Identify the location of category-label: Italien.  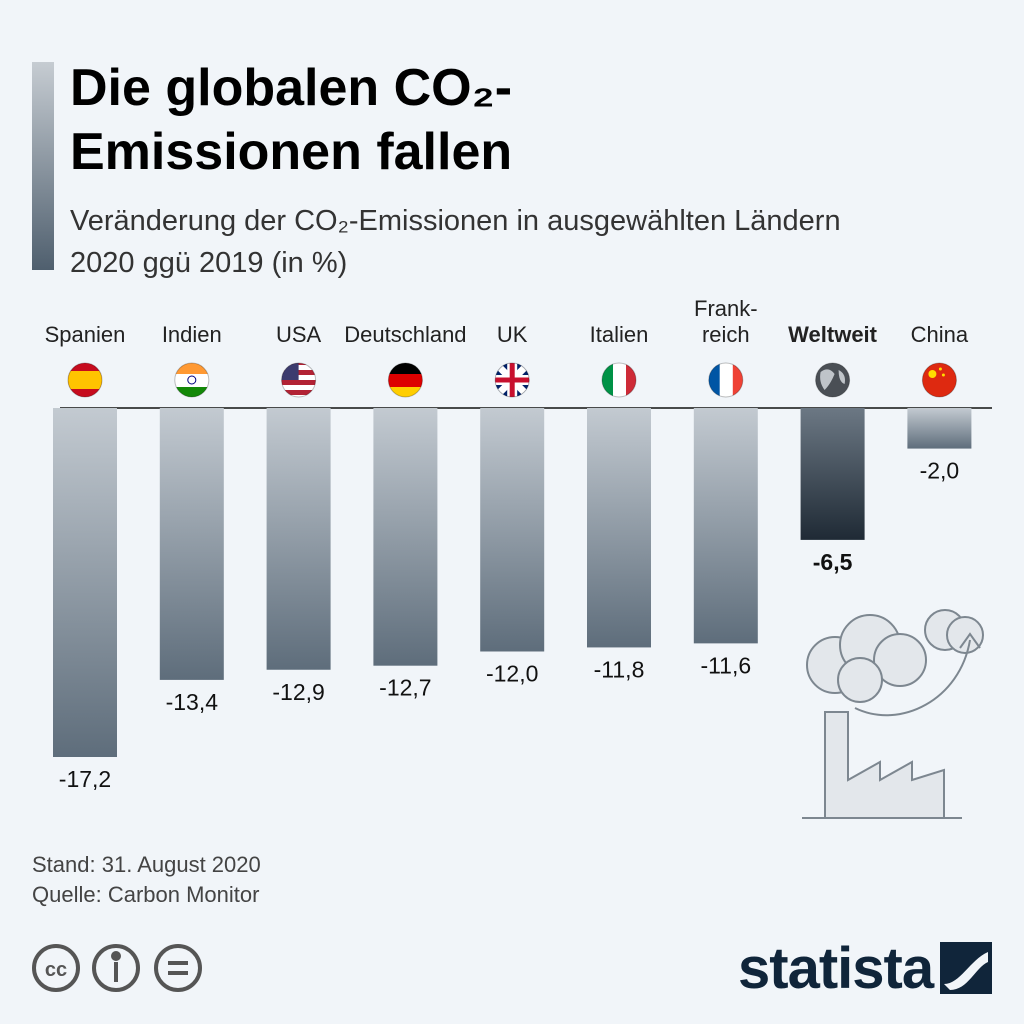
(619, 334).